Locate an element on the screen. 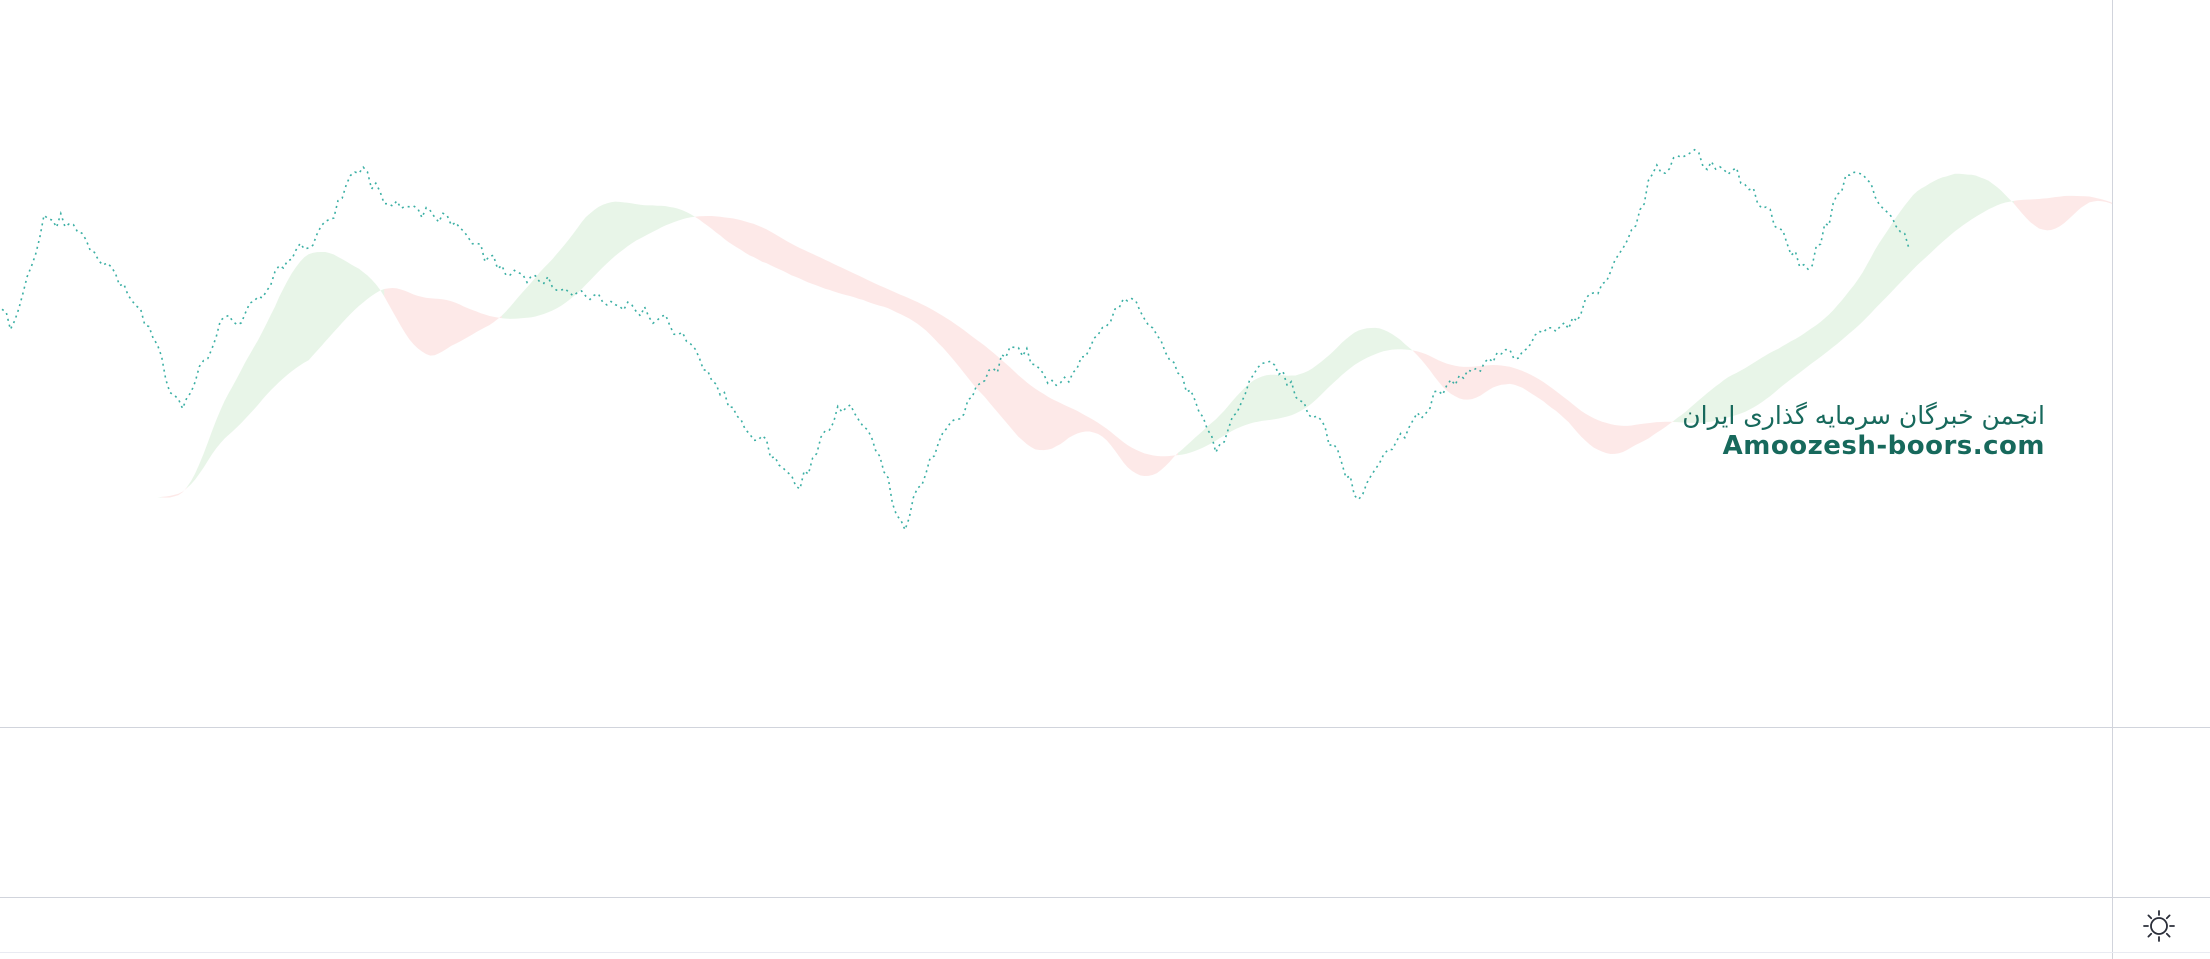 Image resolution: width=2210 pixels, height=959 pixels. watermark-line-fa: انجمن خبرگان سرمایه گذاری ایران is located at coordinates (1863, 415).